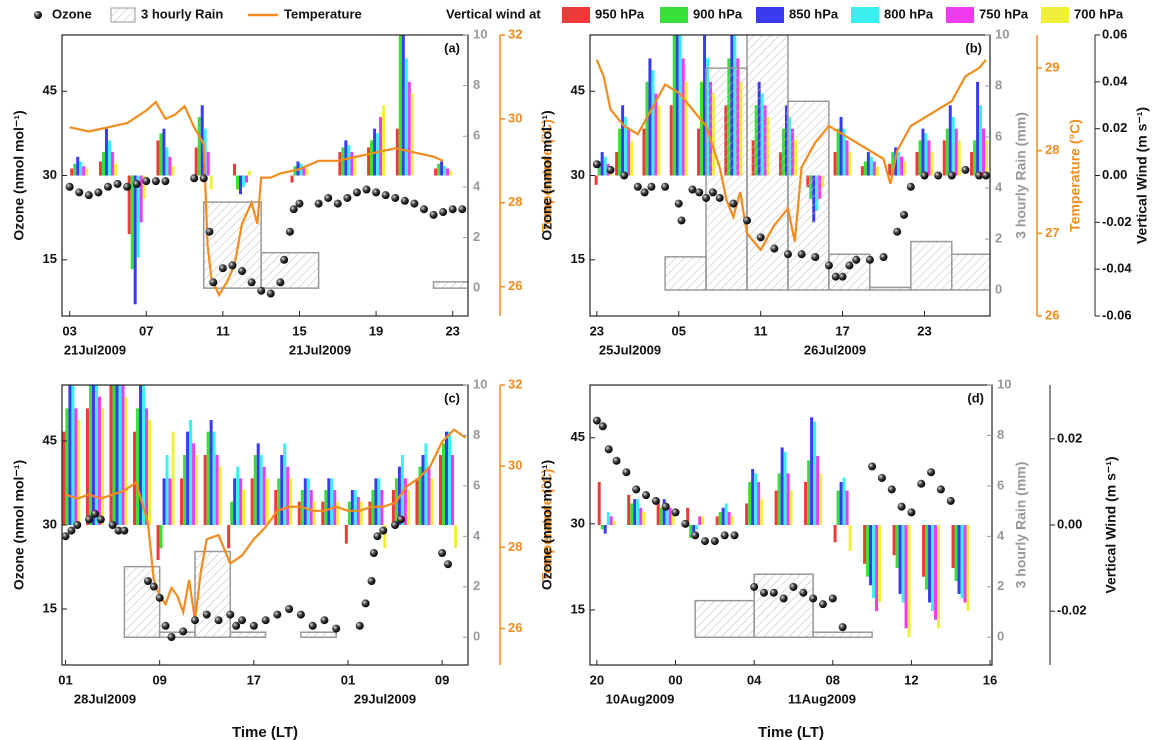 The height and width of the screenshot is (740, 1154). Describe the element at coordinates (911, 679) in the screenshot. I see `x-tick-label: 12` at that location.